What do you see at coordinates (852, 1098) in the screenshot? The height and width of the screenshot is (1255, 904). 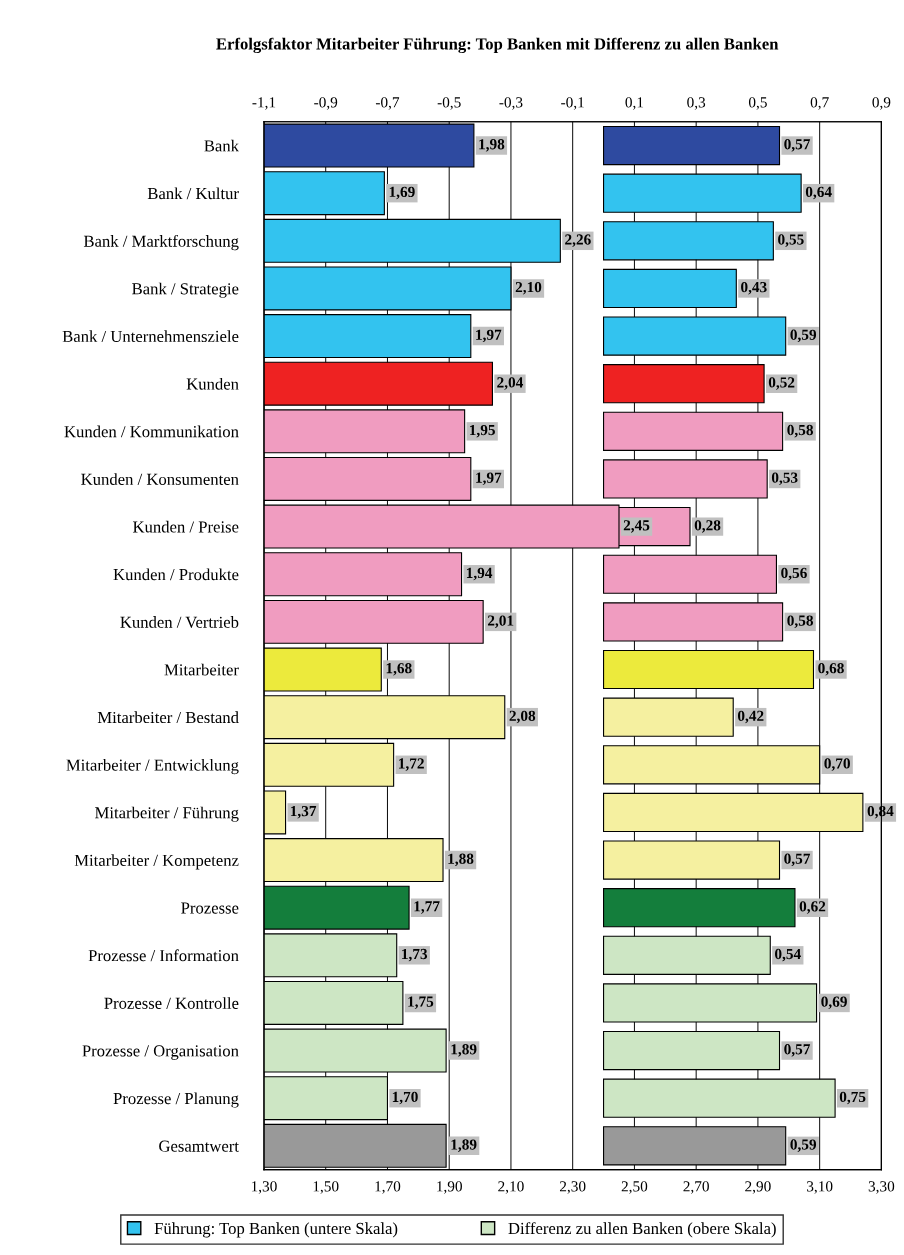 I see `data-label: 0,75` at bounding box center [852, 1098].